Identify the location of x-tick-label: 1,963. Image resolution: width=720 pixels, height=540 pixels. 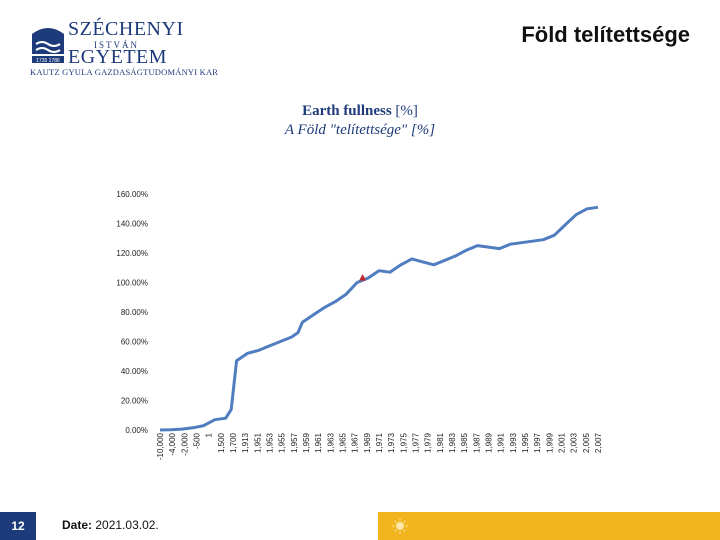
(330, 442).